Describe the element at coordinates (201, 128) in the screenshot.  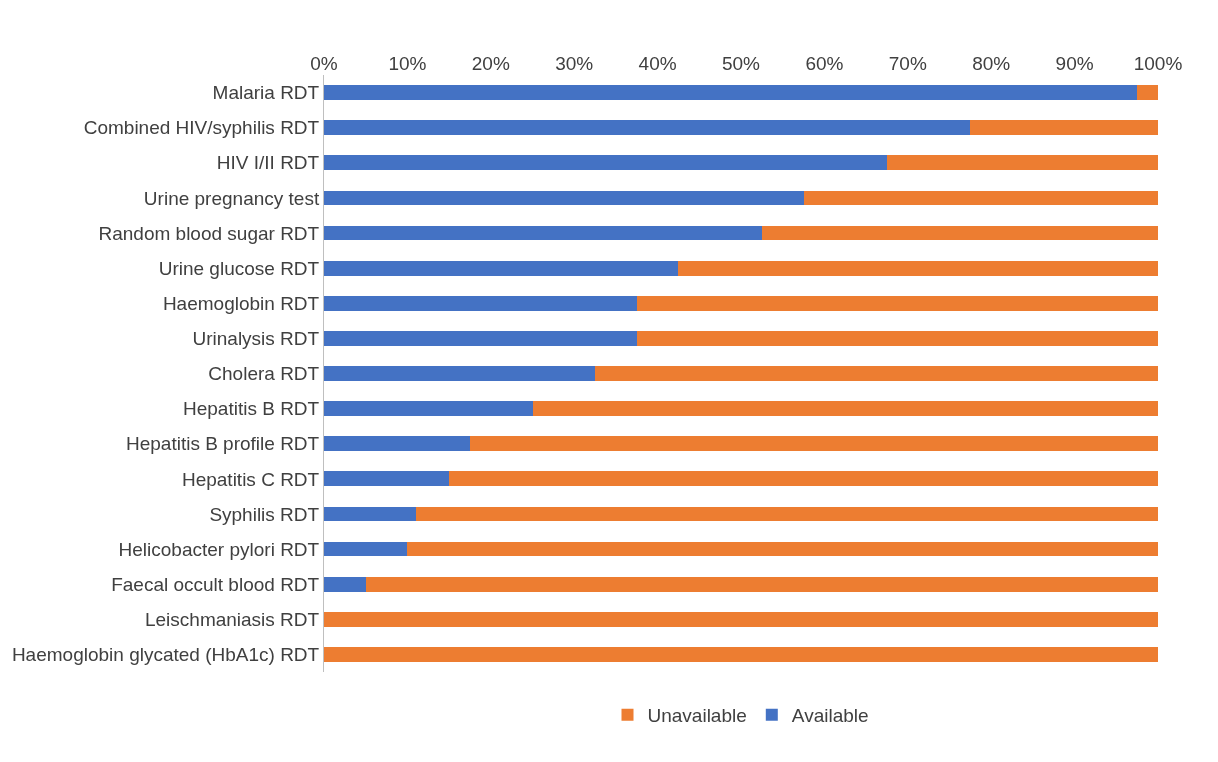
I see `y-tick-label: Combined HIV/syphilis RDT` at that location.